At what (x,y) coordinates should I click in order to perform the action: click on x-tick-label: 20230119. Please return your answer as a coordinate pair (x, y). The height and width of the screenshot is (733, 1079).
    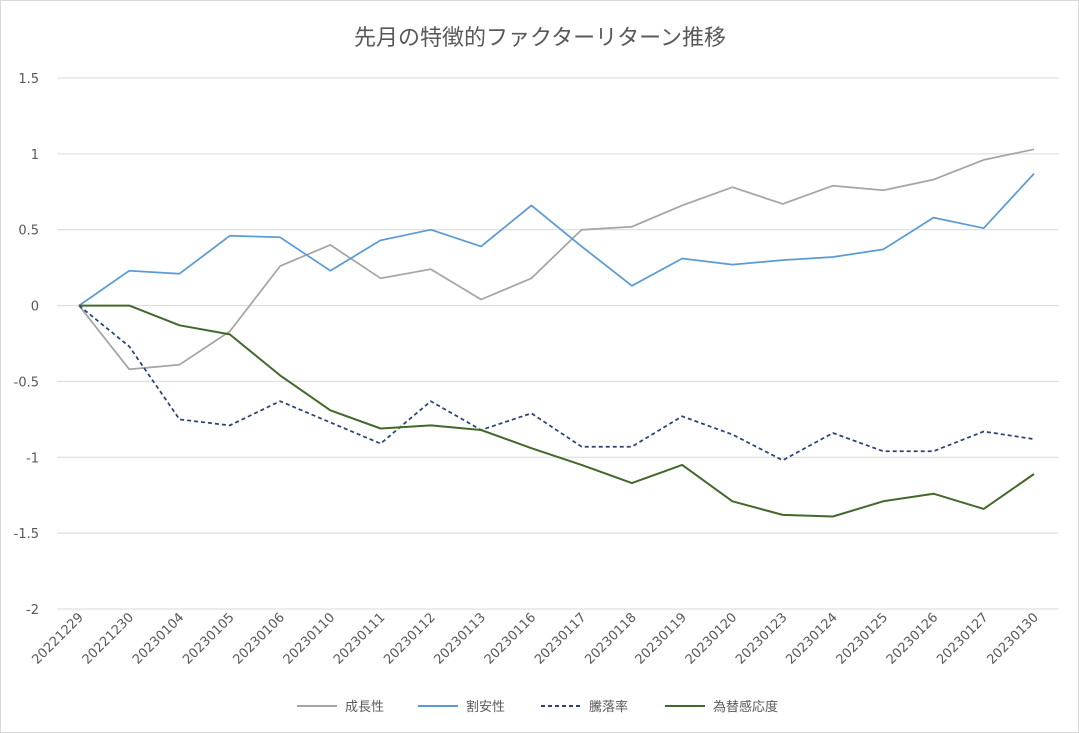
    Looking at the image, I should click on (661, 638).